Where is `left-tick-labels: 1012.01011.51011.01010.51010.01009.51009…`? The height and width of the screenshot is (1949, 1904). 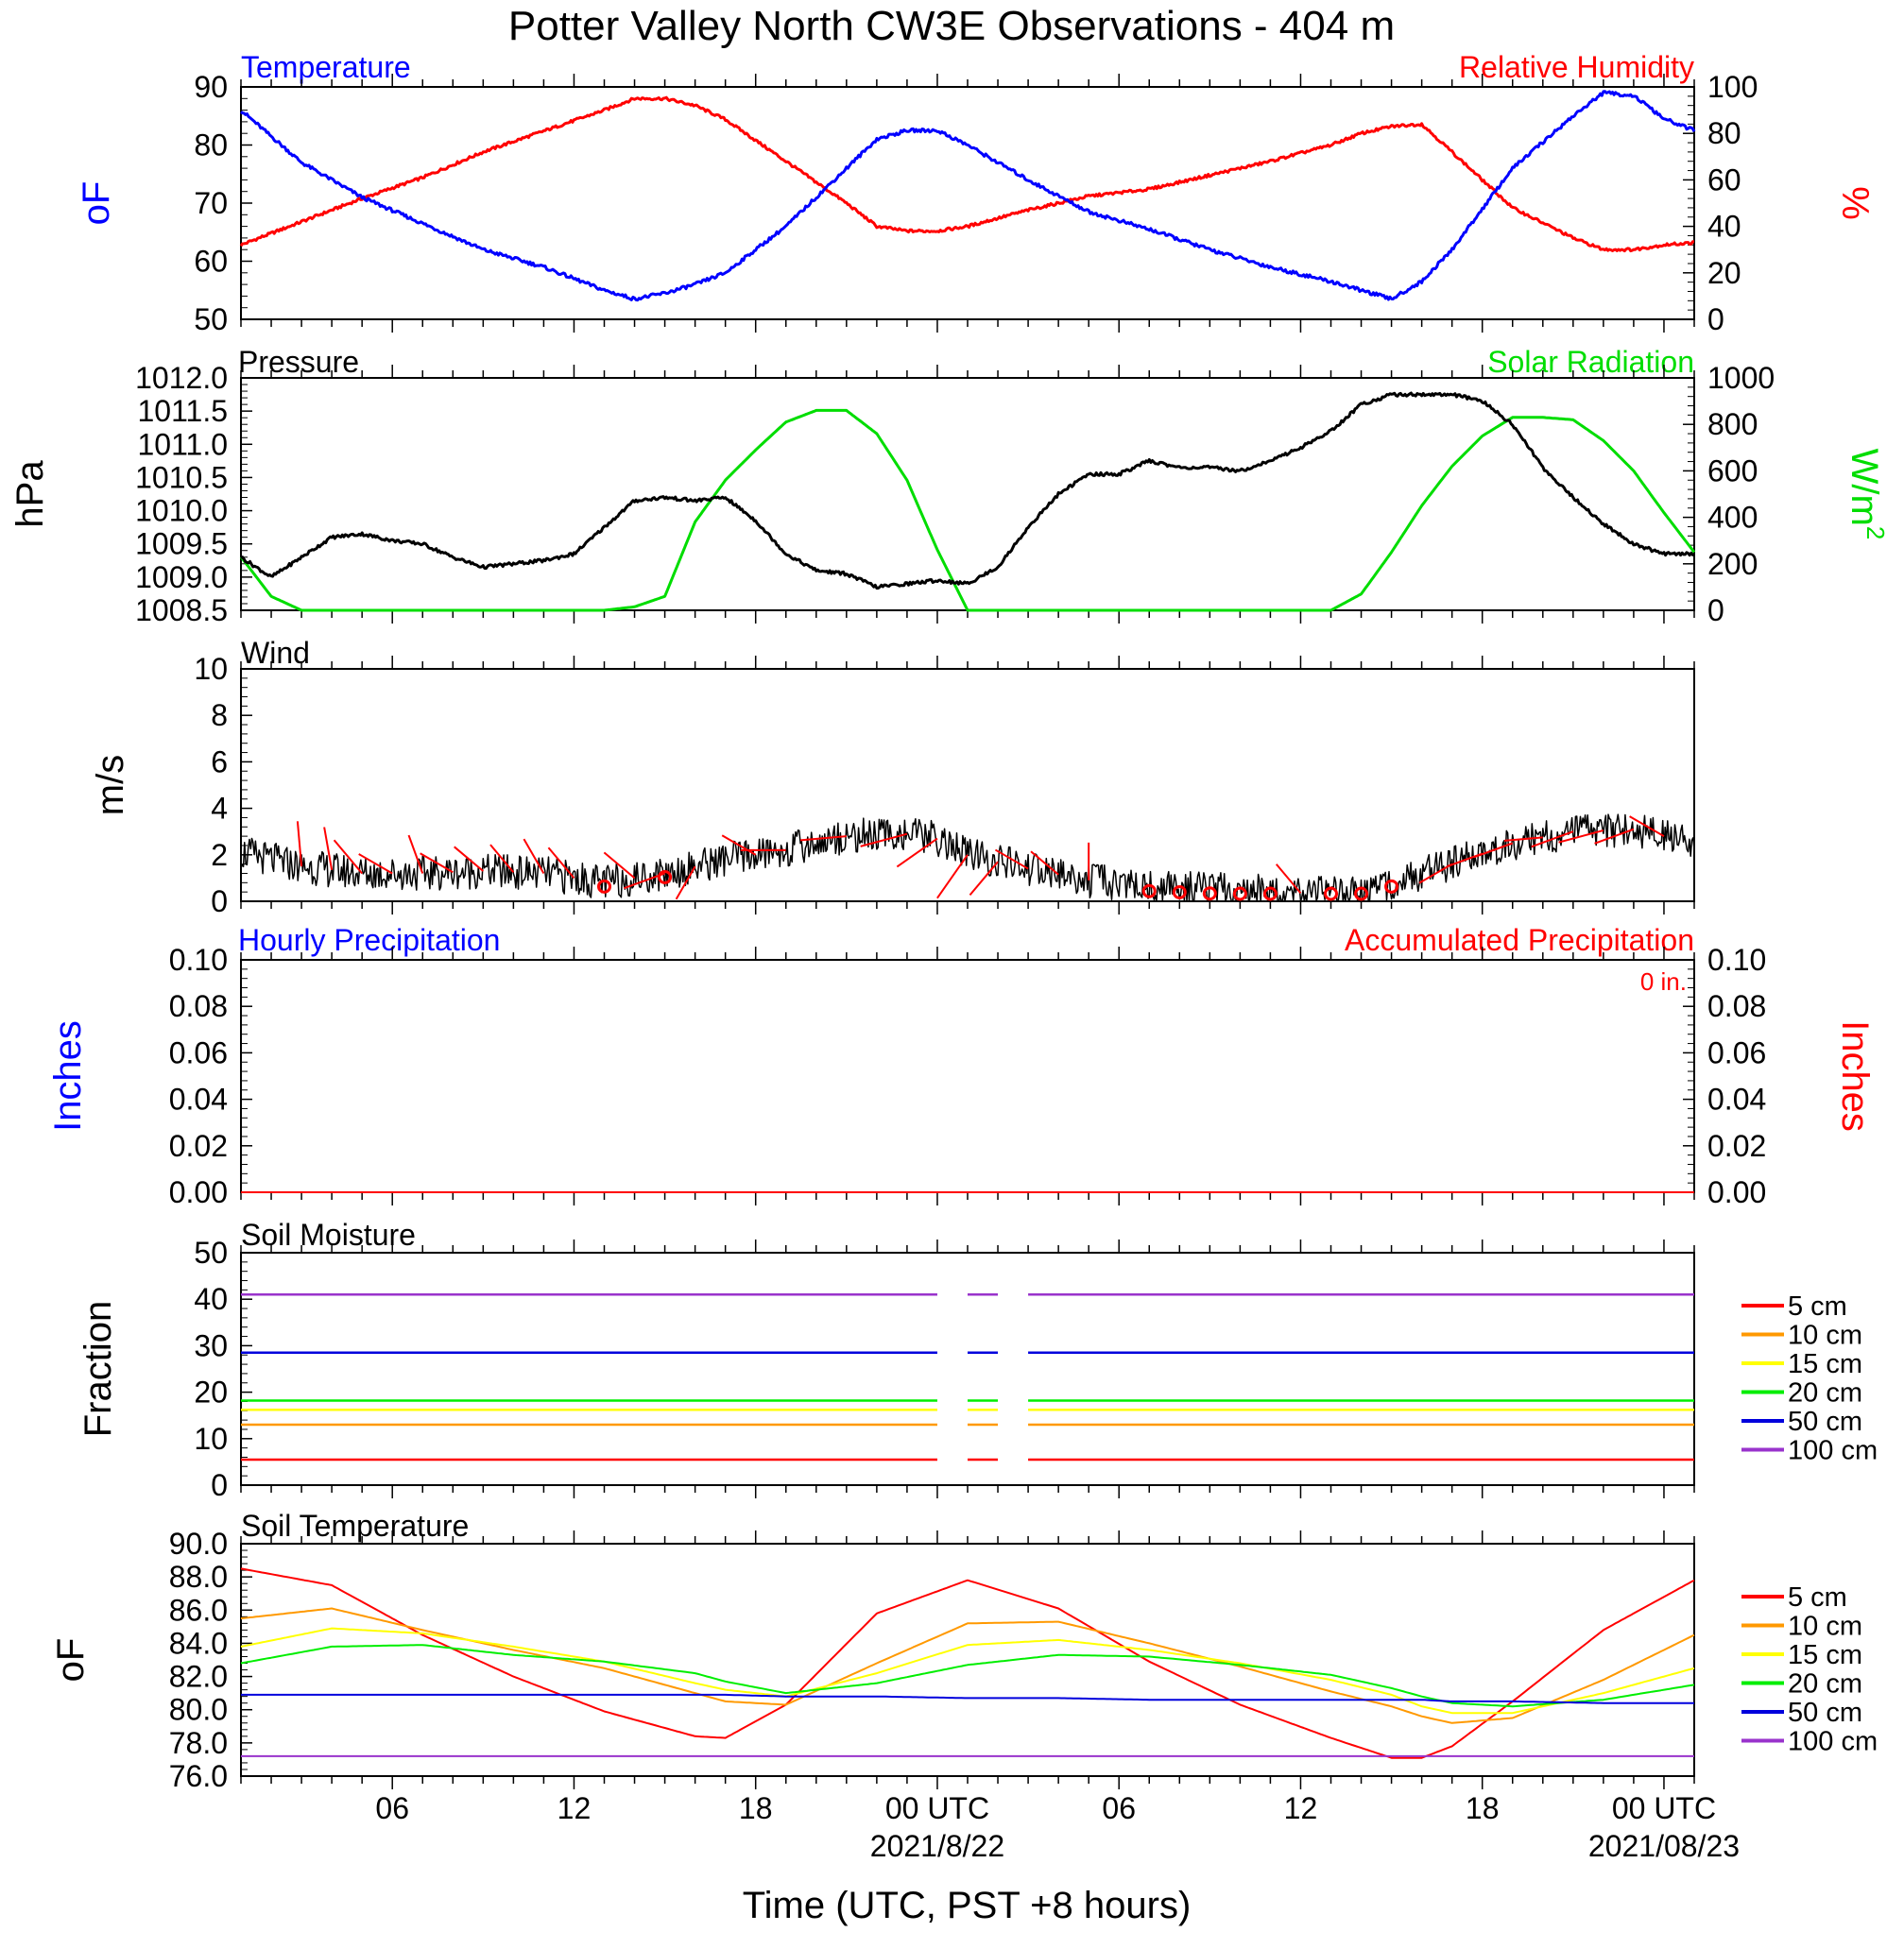
left-tick-labels: 1012.01011.51011.01010.51010.01009.51009… is located at coordinates (194, 494).